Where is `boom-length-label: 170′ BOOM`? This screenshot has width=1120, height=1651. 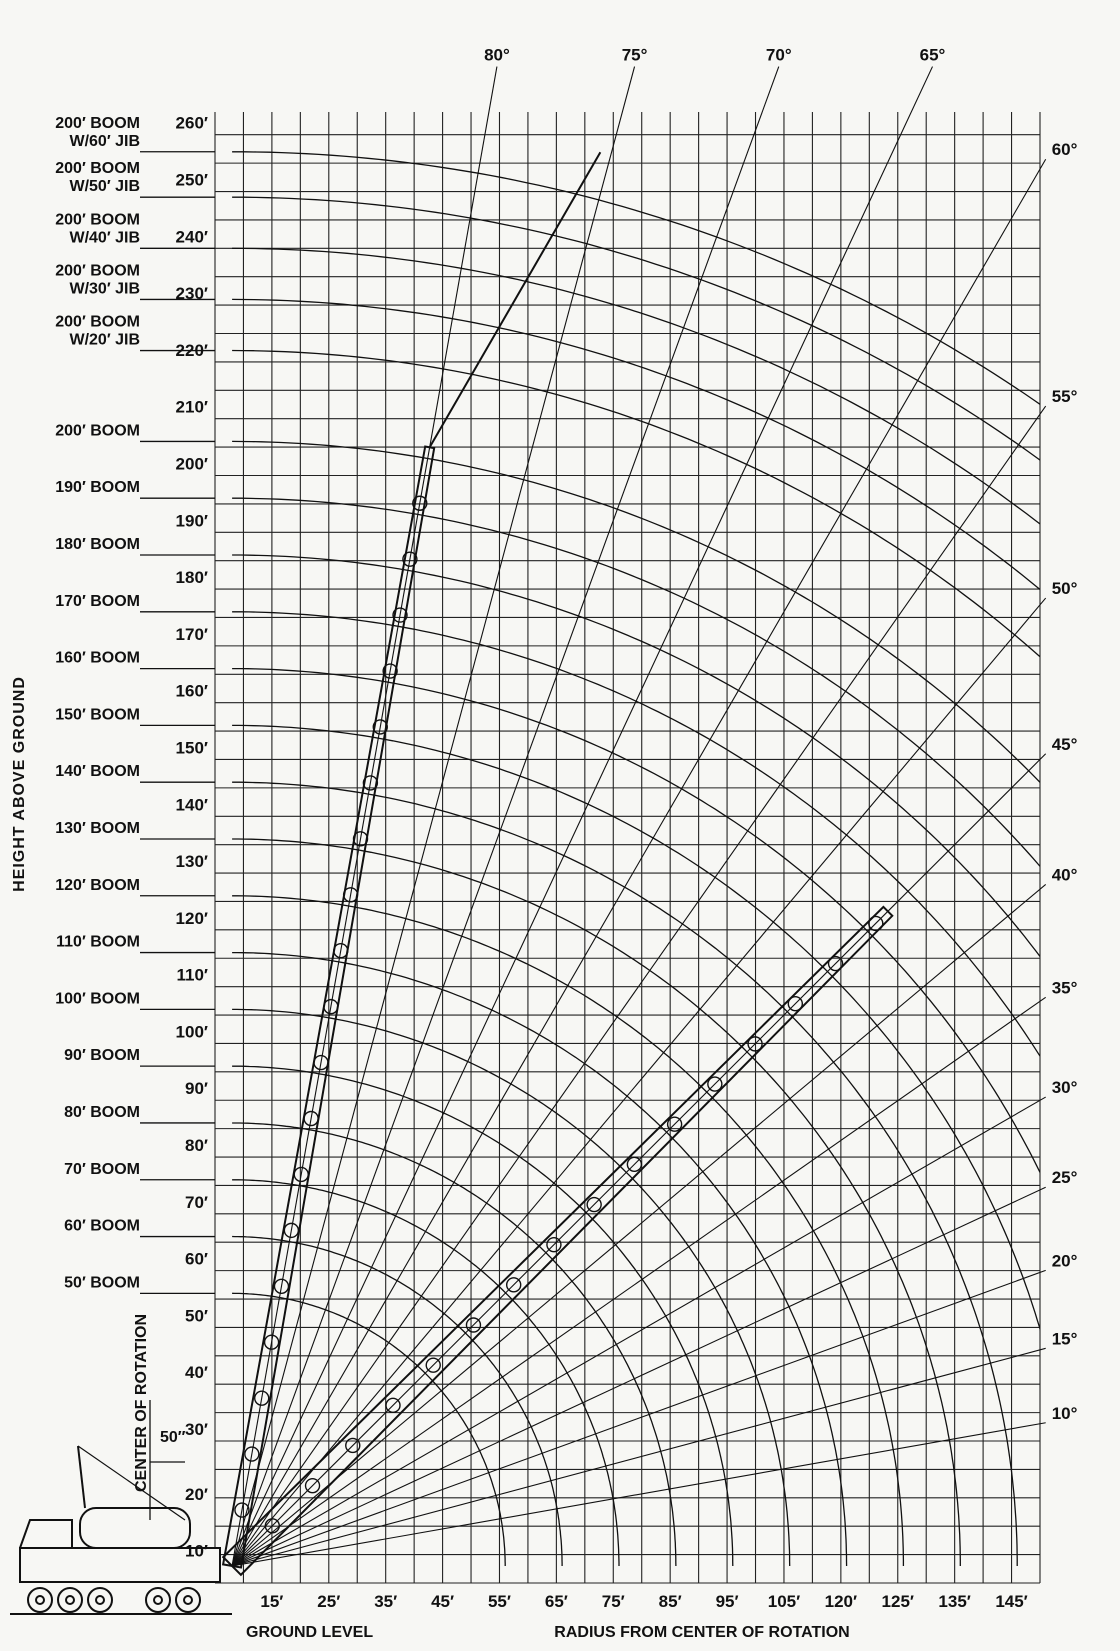
boom-length-label: 170′ BOOM is located at coordinates (97, 601).